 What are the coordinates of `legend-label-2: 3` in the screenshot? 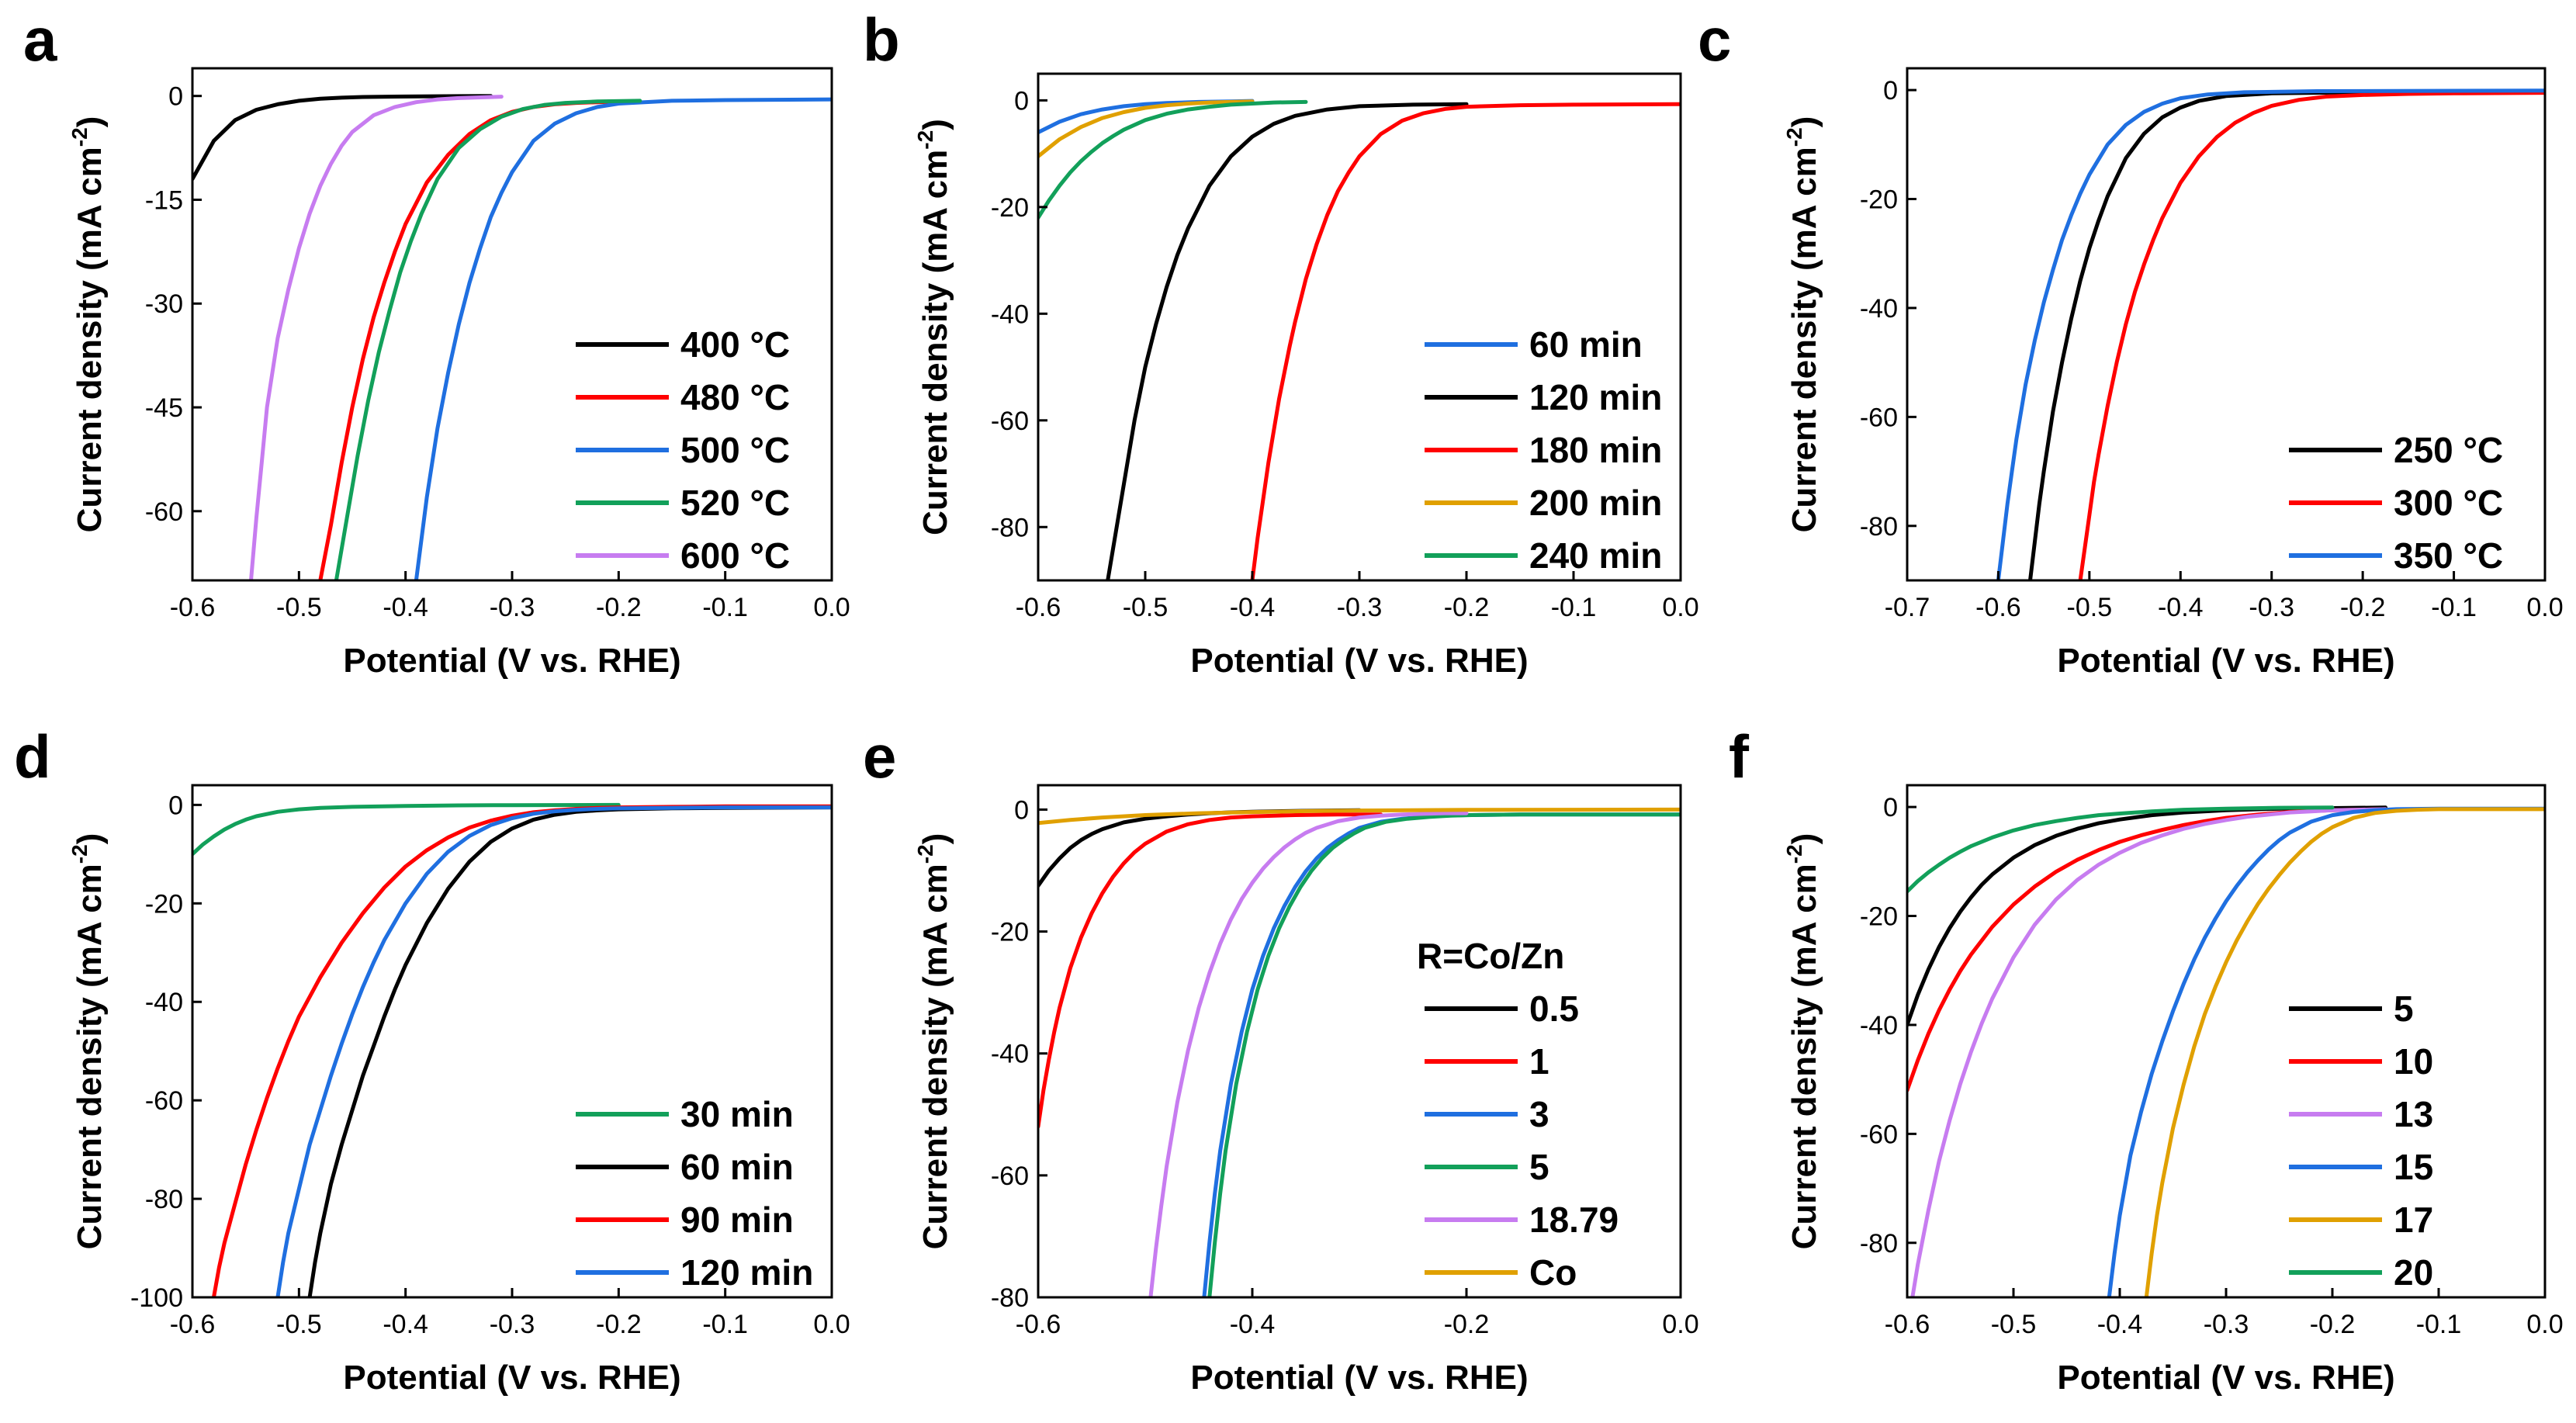 It's located at (1539, 1114).